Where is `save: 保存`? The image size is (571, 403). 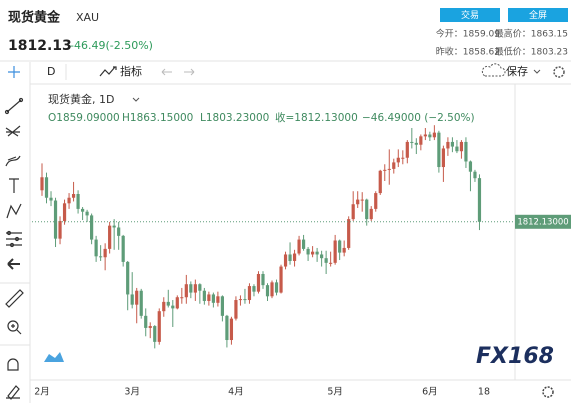
save: 保存 is located at coordinates (517, 71).